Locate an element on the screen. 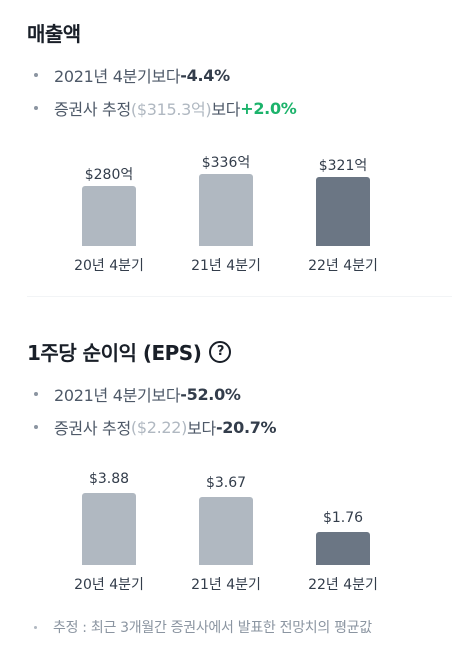 This screenshot has height=650, width=452. bar-value-label: $1.76 is located at coordinates (343, 518).